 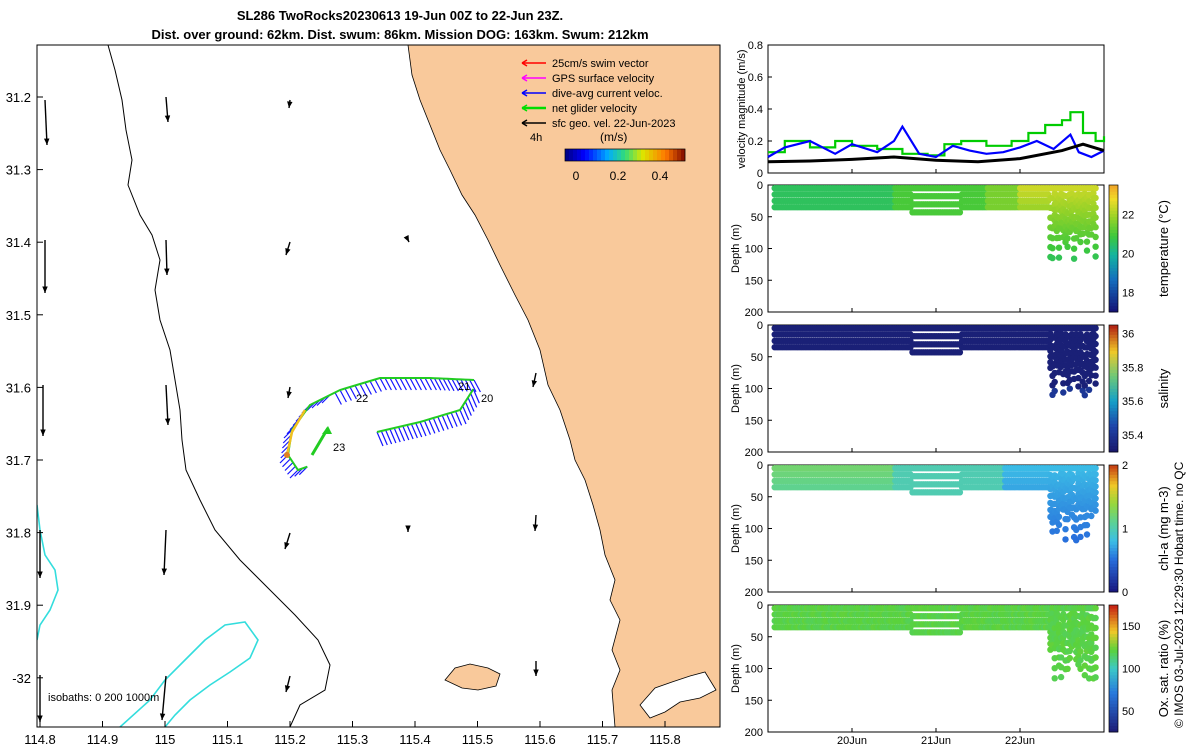 I want to click on day-label-23: 23, so click(x=339, y=448).